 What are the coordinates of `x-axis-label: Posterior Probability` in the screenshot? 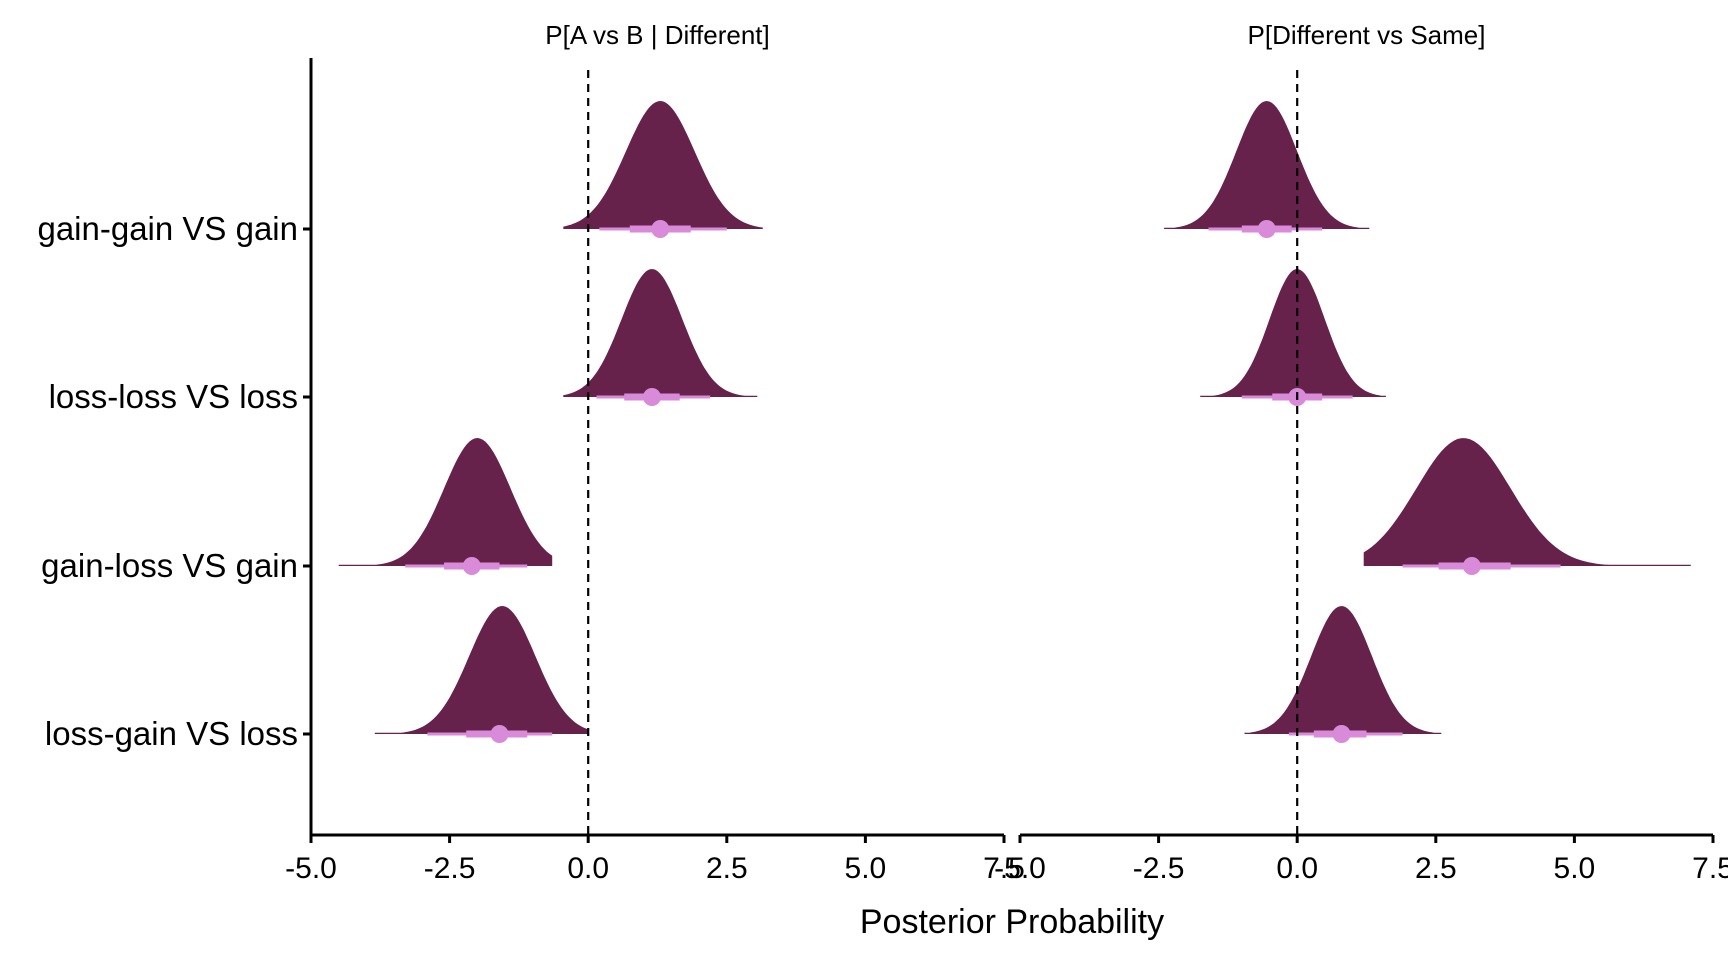 It's located at (1012, 922).